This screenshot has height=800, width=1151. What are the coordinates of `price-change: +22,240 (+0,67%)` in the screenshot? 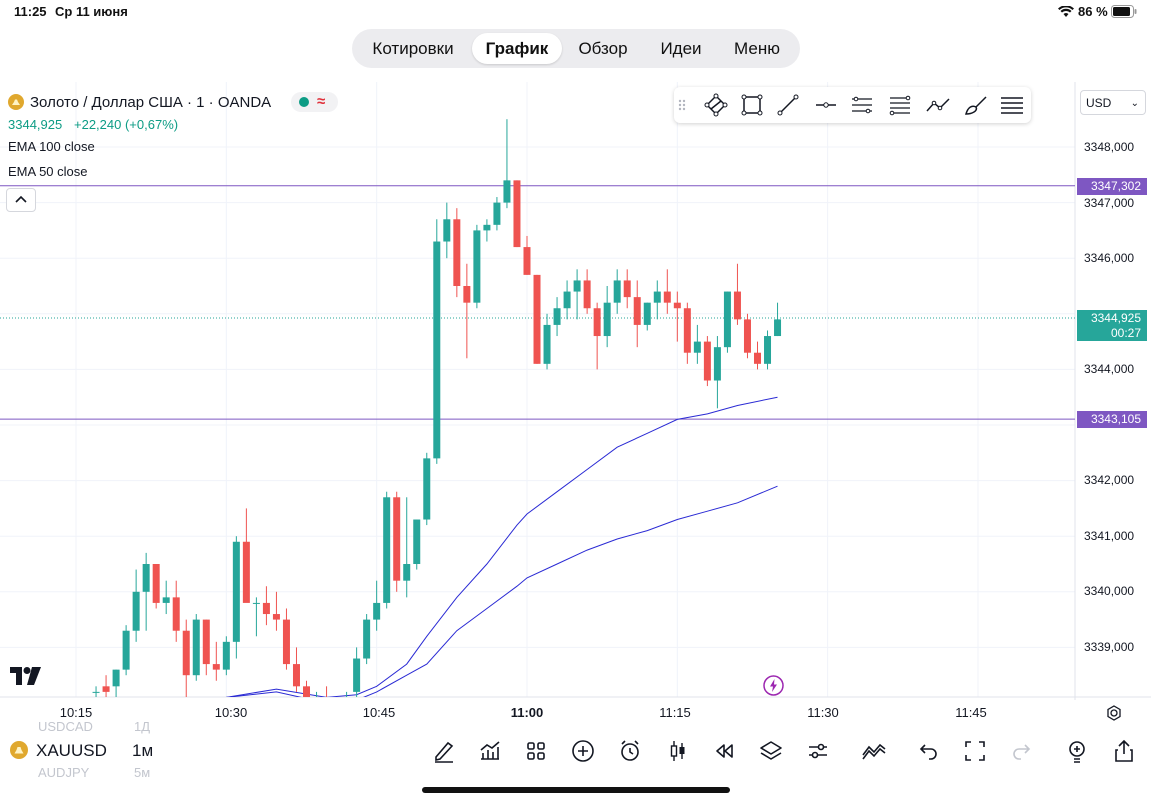 It's located at (126, 124).